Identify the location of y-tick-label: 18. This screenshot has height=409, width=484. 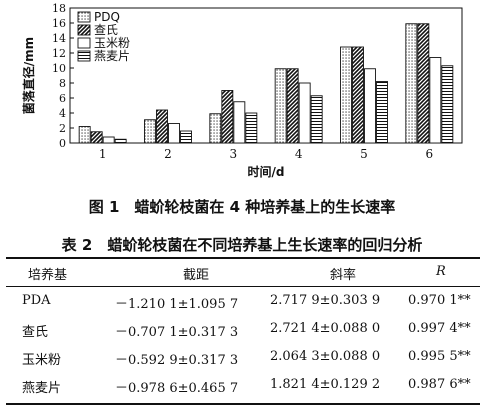
(59, 8).